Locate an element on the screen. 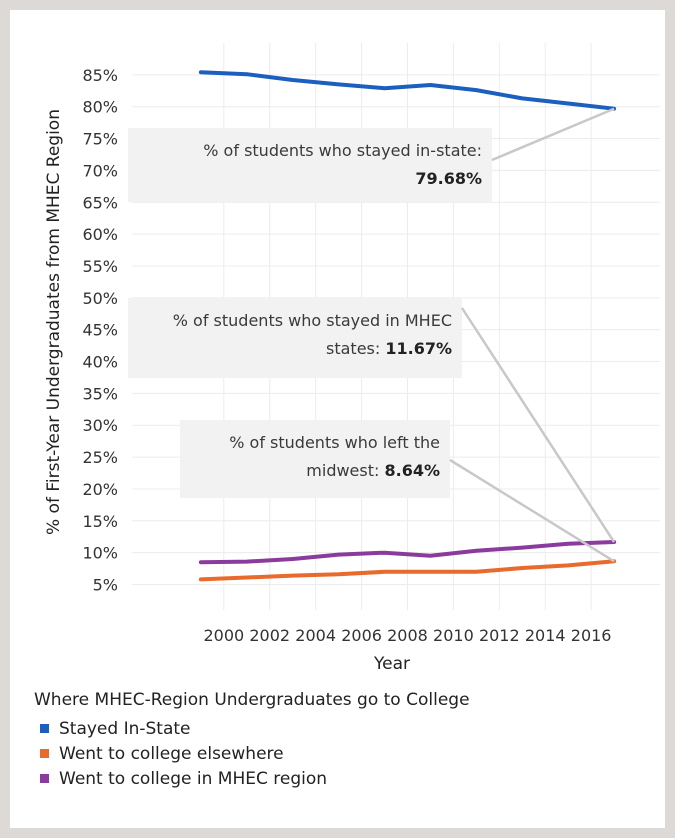  x-tick-label: 2014 is located at coordinates (545, 635).